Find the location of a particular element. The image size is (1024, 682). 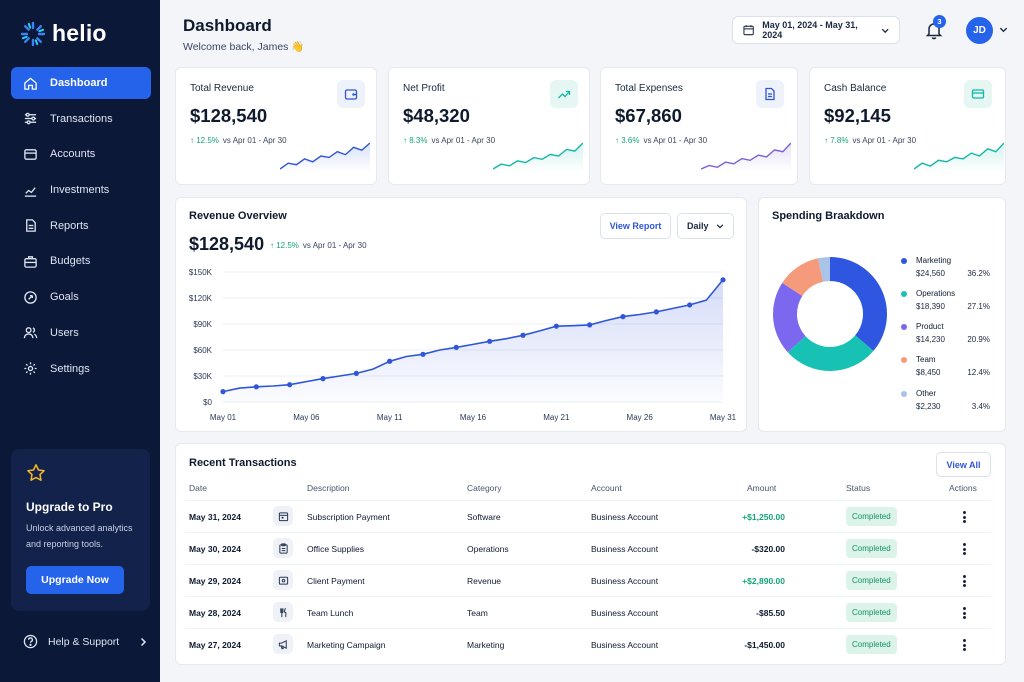

sidebar-item-goals: Goals is located at coordinates (81, 297).